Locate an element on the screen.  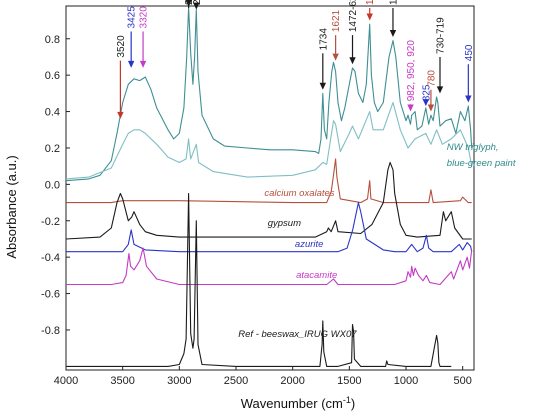
peak-label: 730-719 is located at coordinates (441, 35).